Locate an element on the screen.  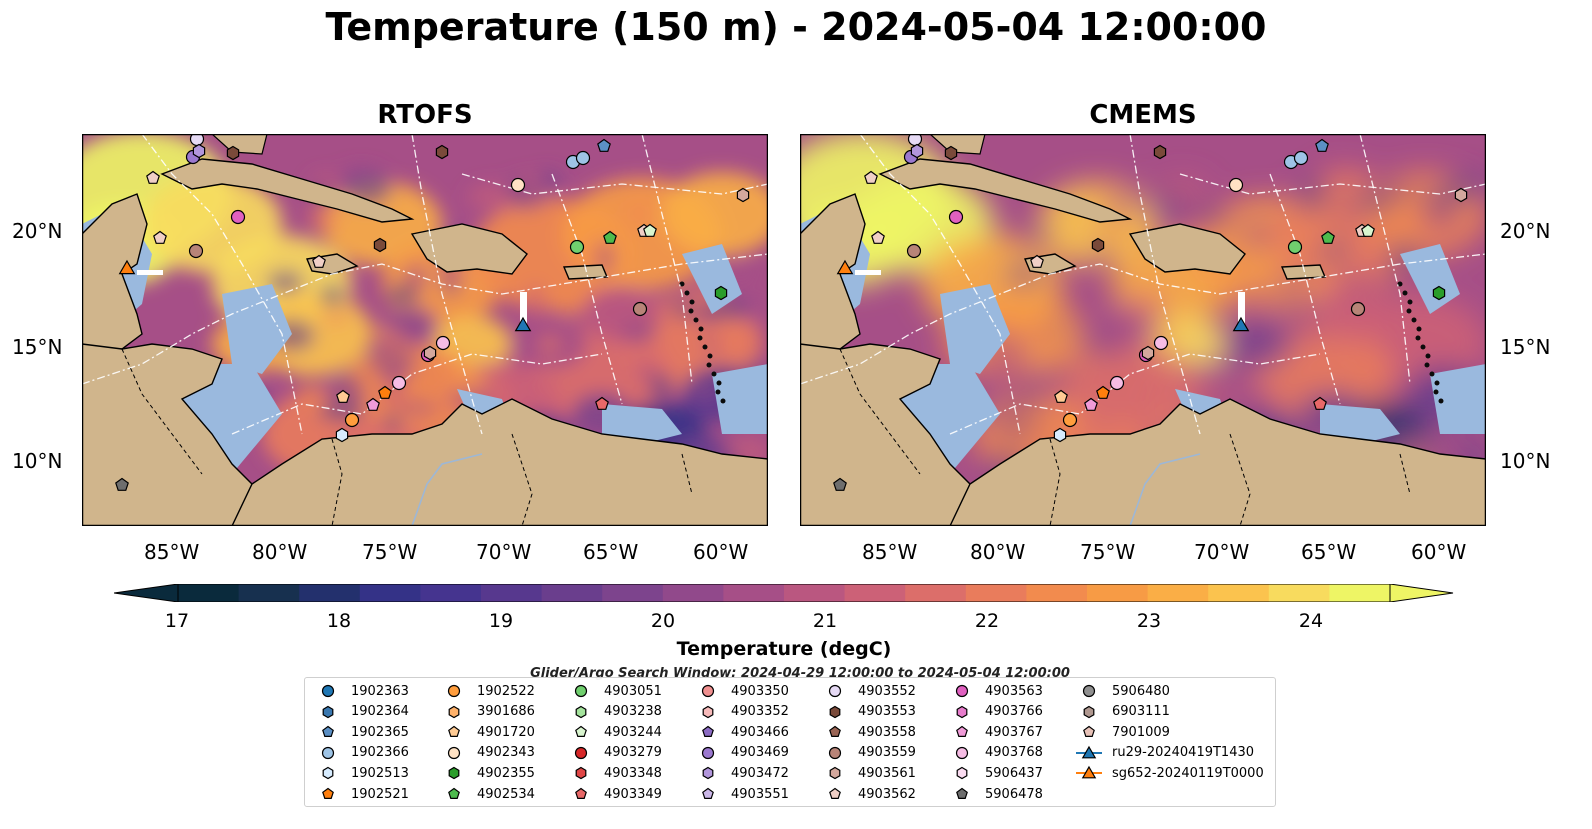
glider-track is located at coordinates (1241, 310).